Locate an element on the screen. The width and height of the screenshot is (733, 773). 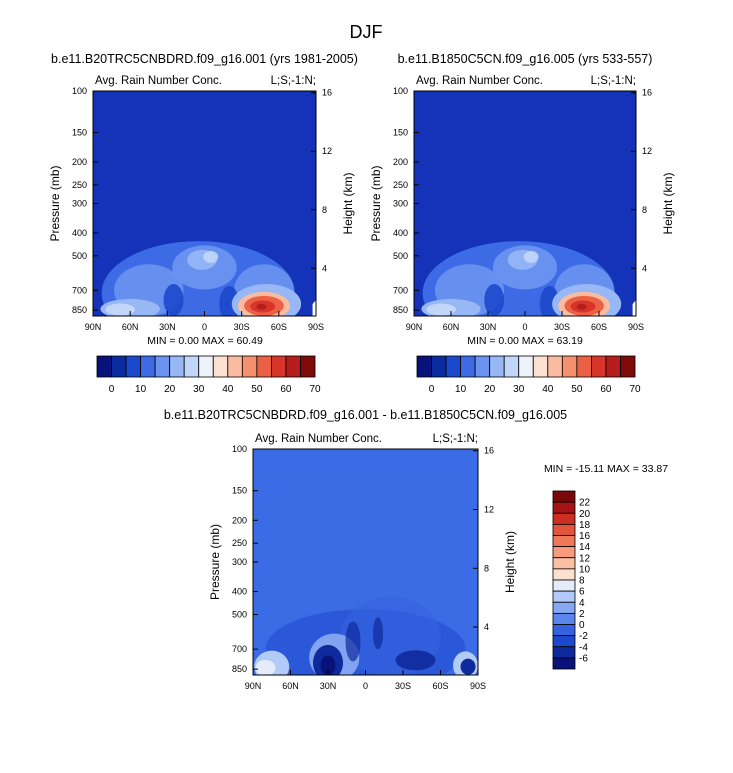
y-tick-label: 700 is located at coordinates (79, 290).